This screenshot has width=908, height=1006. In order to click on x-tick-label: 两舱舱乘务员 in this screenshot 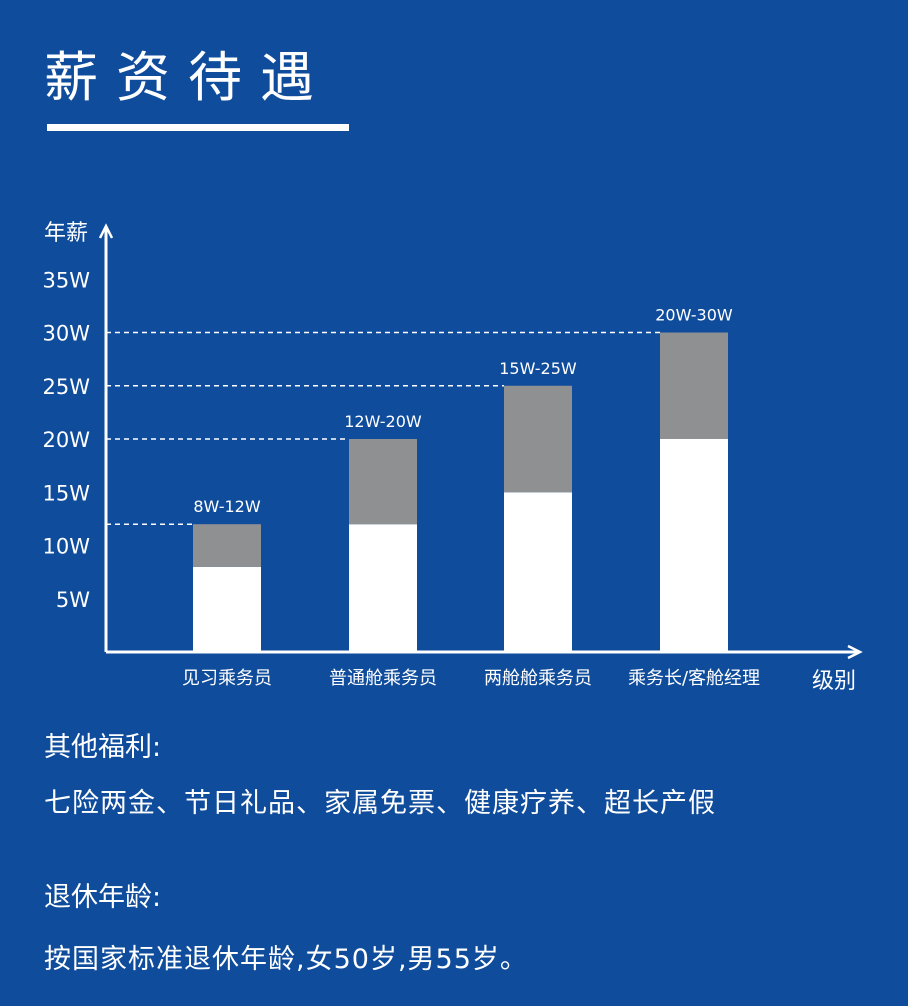, I will do `click(538, 678)`.